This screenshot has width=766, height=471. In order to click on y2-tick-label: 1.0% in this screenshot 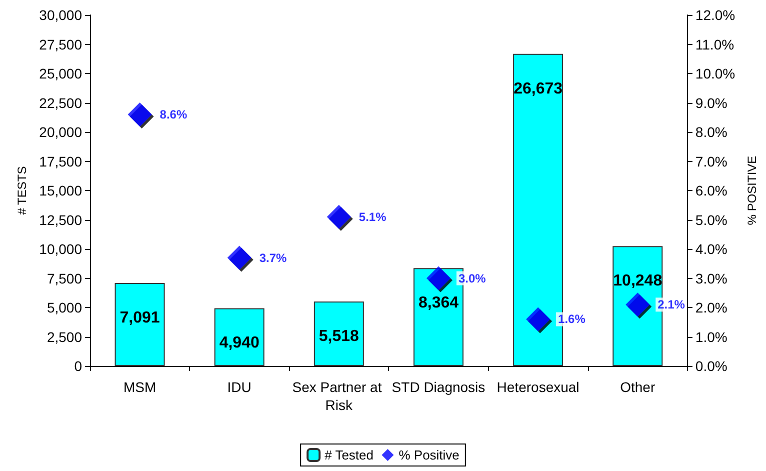, I will do `click(711, 336)`.